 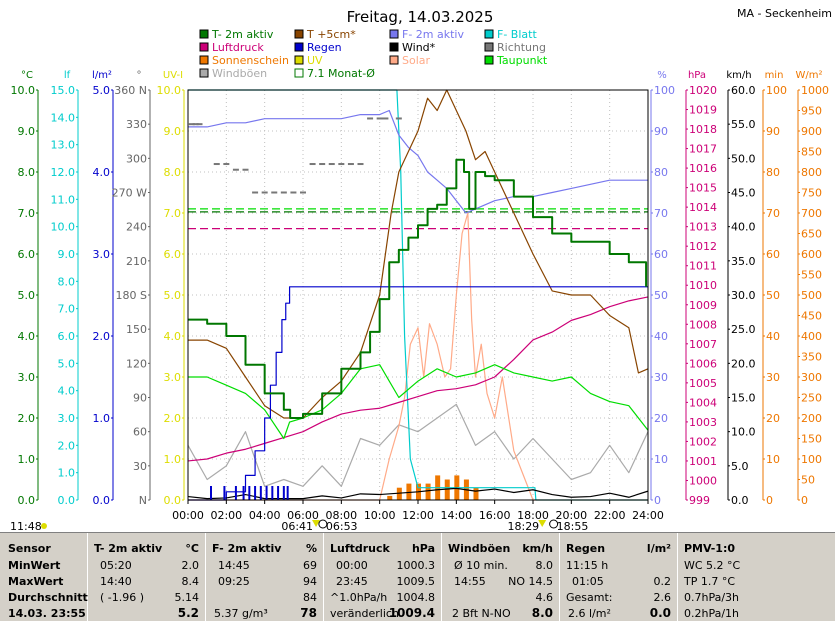 I want to click on axis-tick-label-solar: 150, so click(x=811, y=439).